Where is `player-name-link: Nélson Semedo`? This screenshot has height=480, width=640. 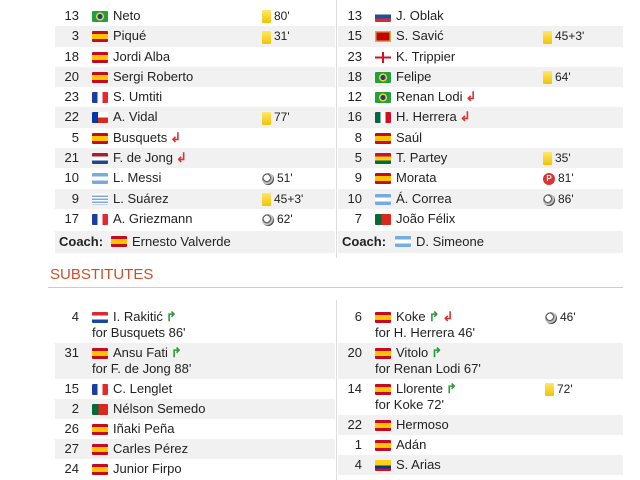
player-name-link: Nélson Semedo is located at coordinates (159, 409).